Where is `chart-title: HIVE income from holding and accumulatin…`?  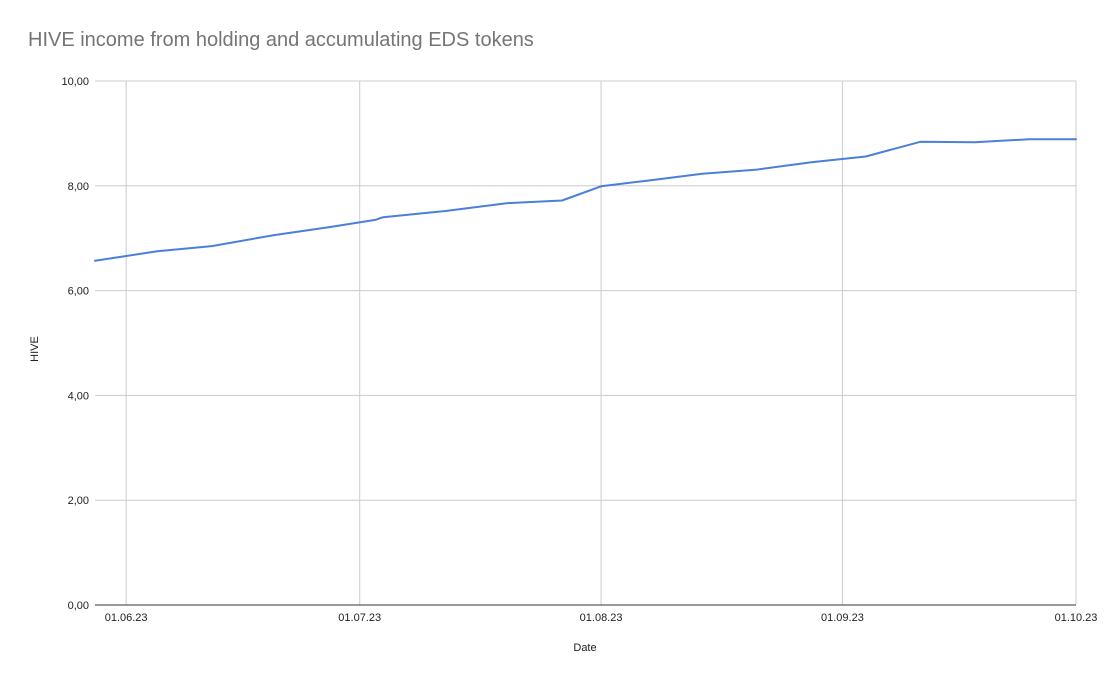
chart-title: HIVE income from holding and accumulatin… is located at coordinates (281, 40).